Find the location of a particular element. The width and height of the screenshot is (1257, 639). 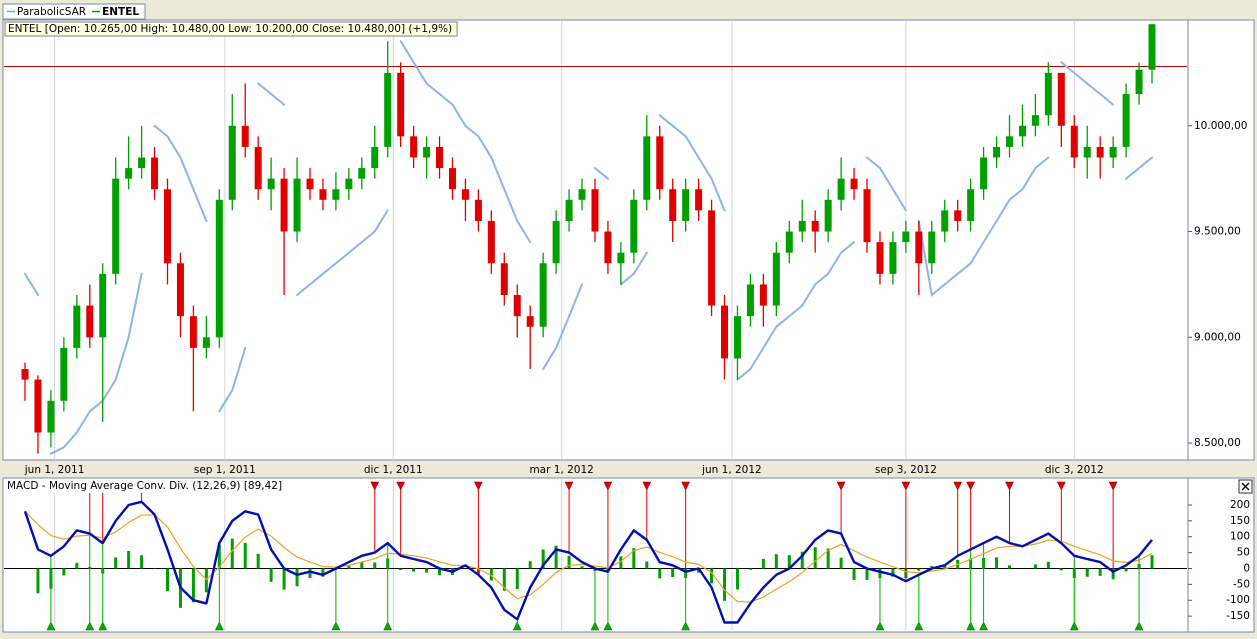

close-button is located at coordinates (1245, 486).